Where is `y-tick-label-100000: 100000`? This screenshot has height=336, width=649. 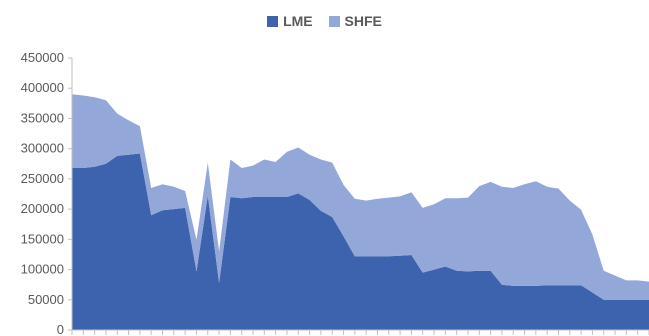 y-tick-label-100000: 100000 is located at coordinates (42, 269).